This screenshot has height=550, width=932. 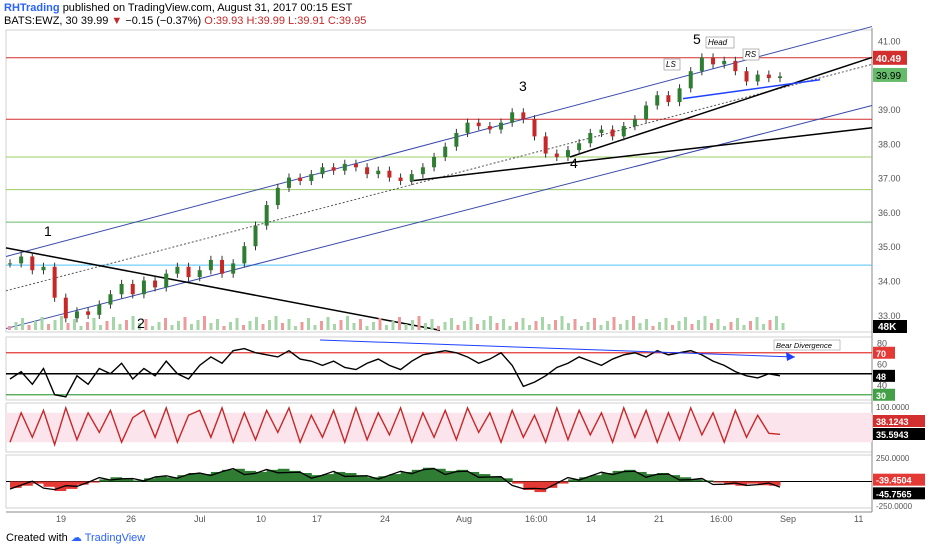 What do you see at coordinates (141, 323) in the screenshot?
I see `wave-label-2: 2` at bounding box center [141, 323].